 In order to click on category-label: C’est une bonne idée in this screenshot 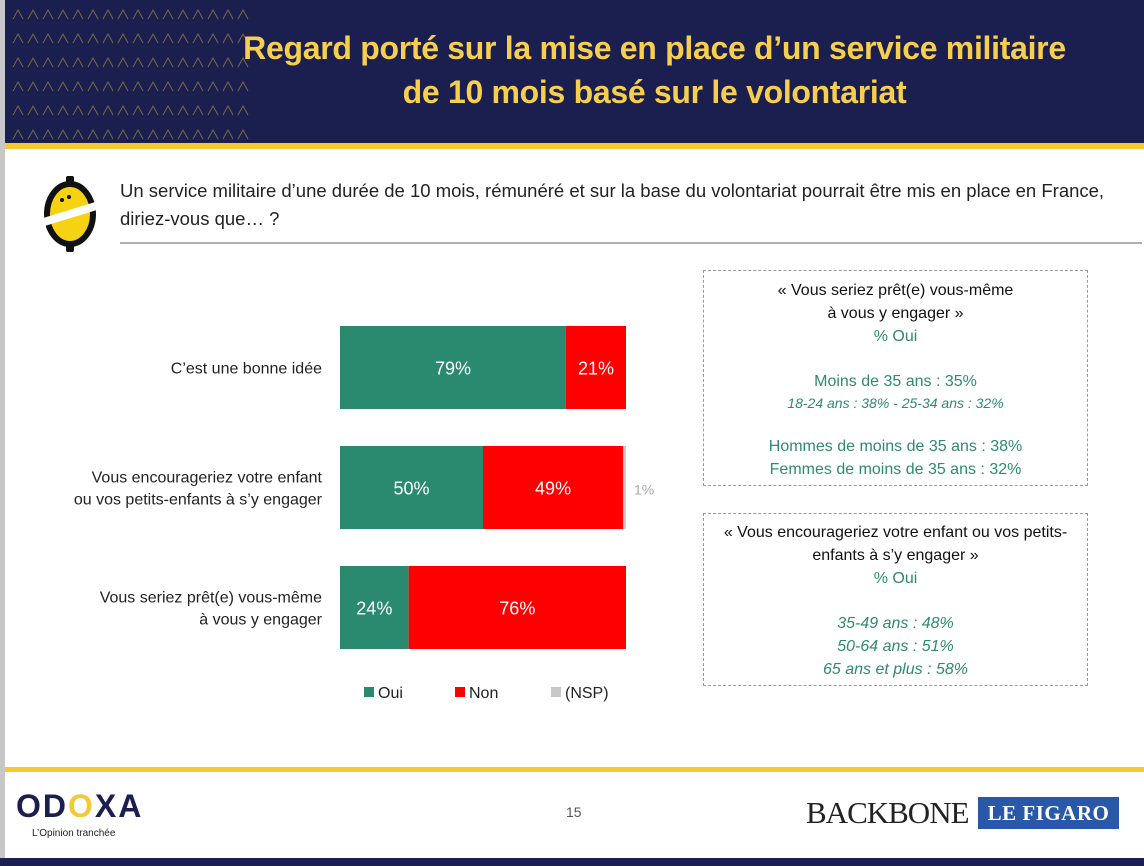, I will do `click(246, 369)`.